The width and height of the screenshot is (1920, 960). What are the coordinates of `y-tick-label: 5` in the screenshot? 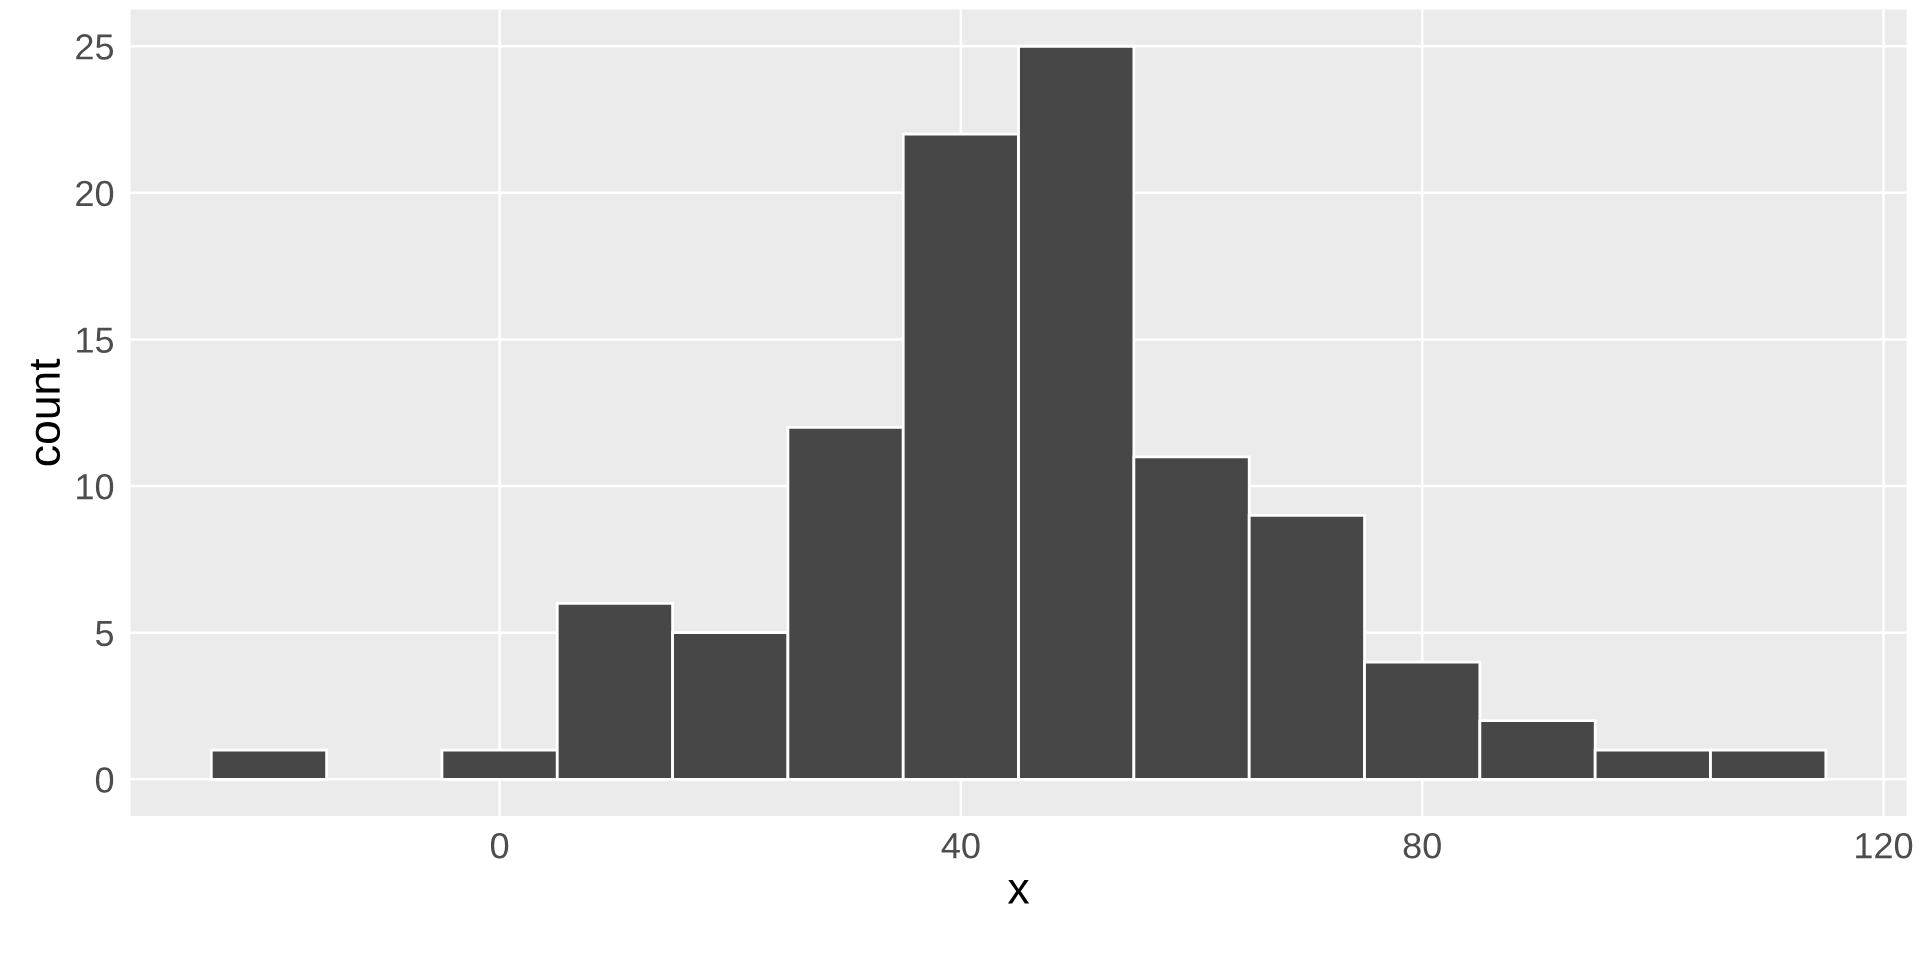 It's located at (104, 633).